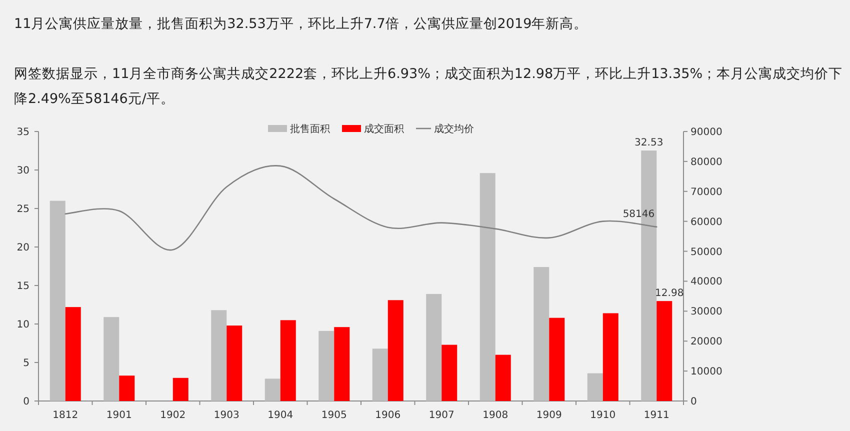 Image resolution: width=850 pixels, height=431 pixels. Describe the element at coordinates (495, 415) in the screenshot. I see `x-tick-label: 1908` at that location.